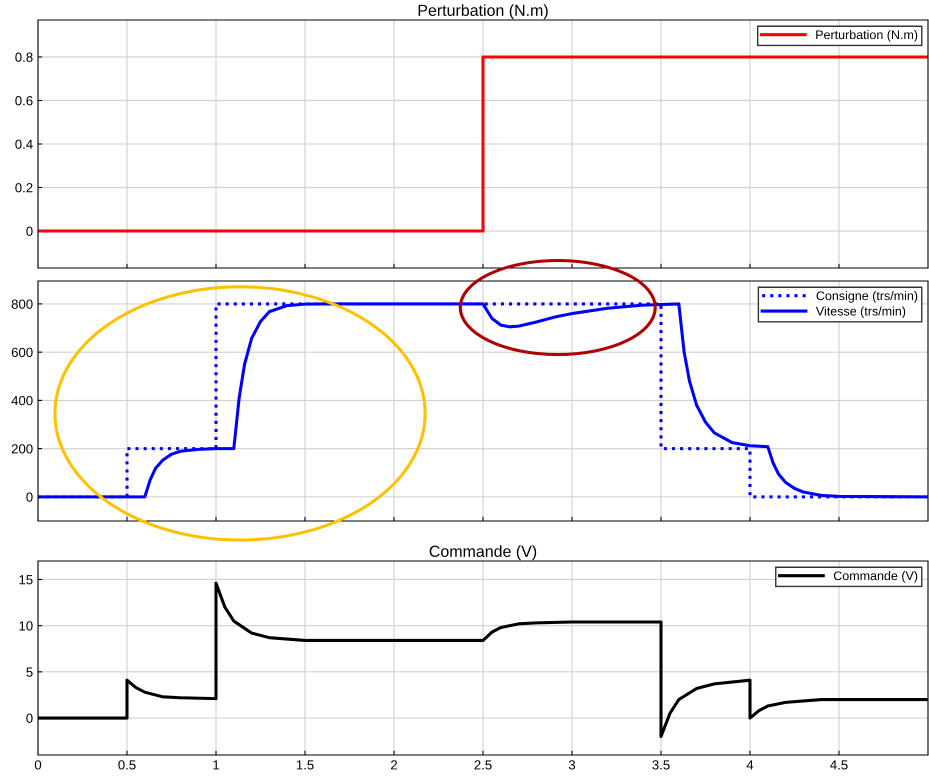  Describe the element at coordinates (483, 12) in the screenshot. I see `chart-title: Perturbation (N.m)` at that location.